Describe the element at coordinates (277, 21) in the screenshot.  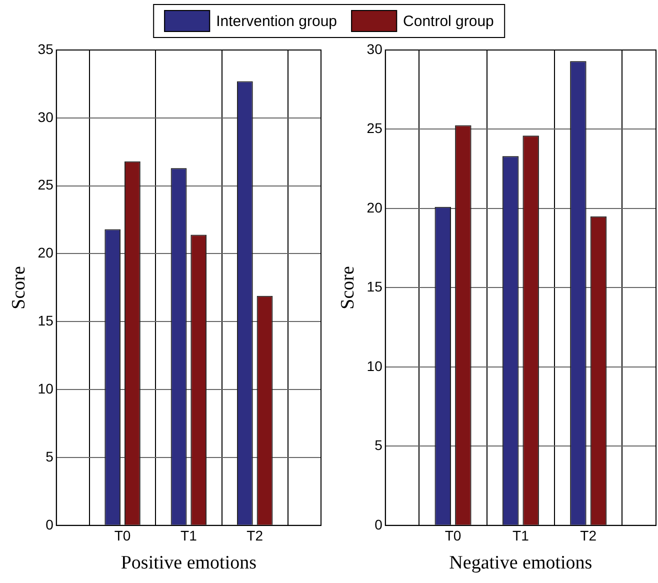
I see `legend-label: Intervention group` at that location.